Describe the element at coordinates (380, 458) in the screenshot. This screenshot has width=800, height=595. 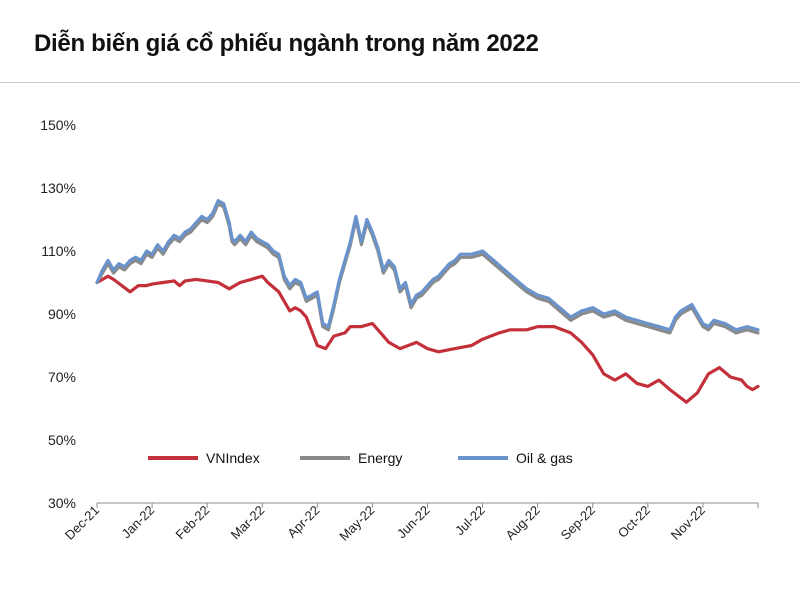
I see `legend-label: Energy` at that location.